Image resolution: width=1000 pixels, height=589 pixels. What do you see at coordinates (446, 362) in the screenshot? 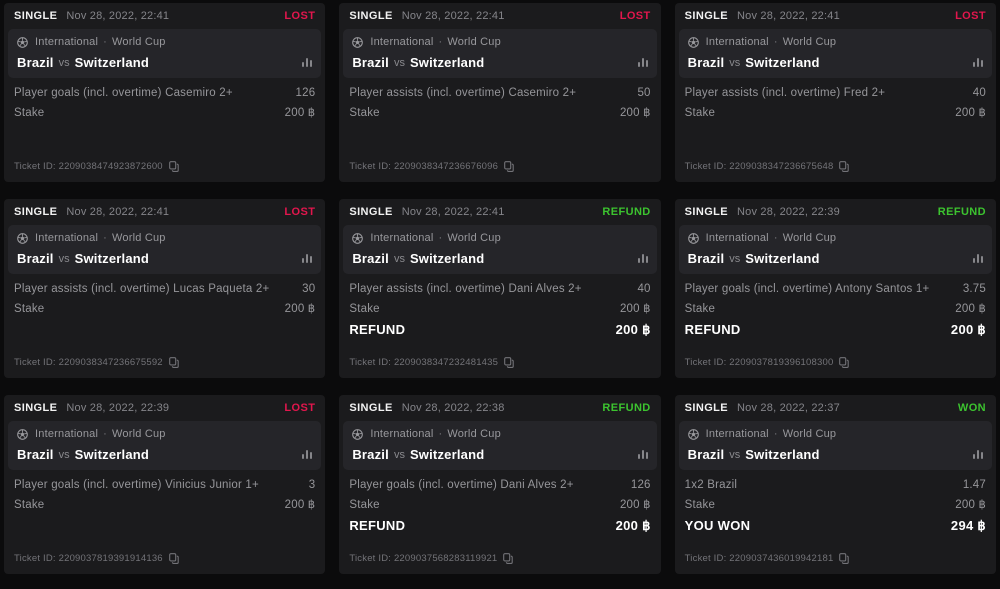
I see `ticket-id-value: 2209038347232481435` at bounding box center [446, 362].